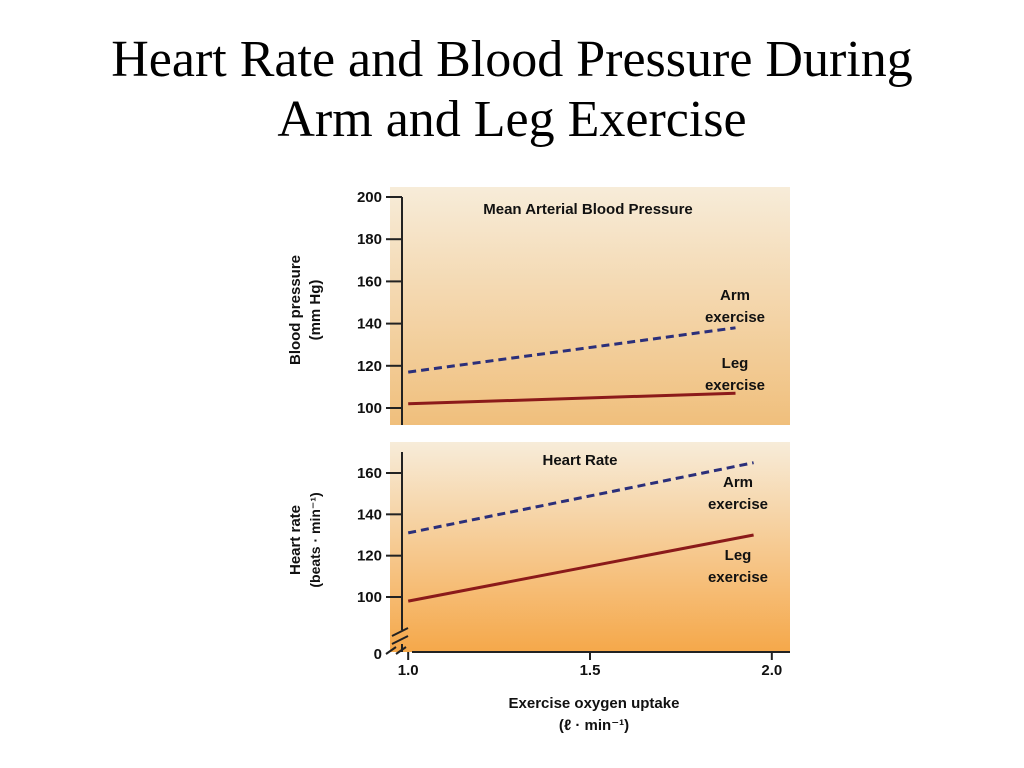 This screenshot has width=1024, height=768. What do you see at coordinates (594, 703) in the screenshot?
I see `xlabel-line-1: Exercise oxygen uptake` at bounding box center [594, 703].